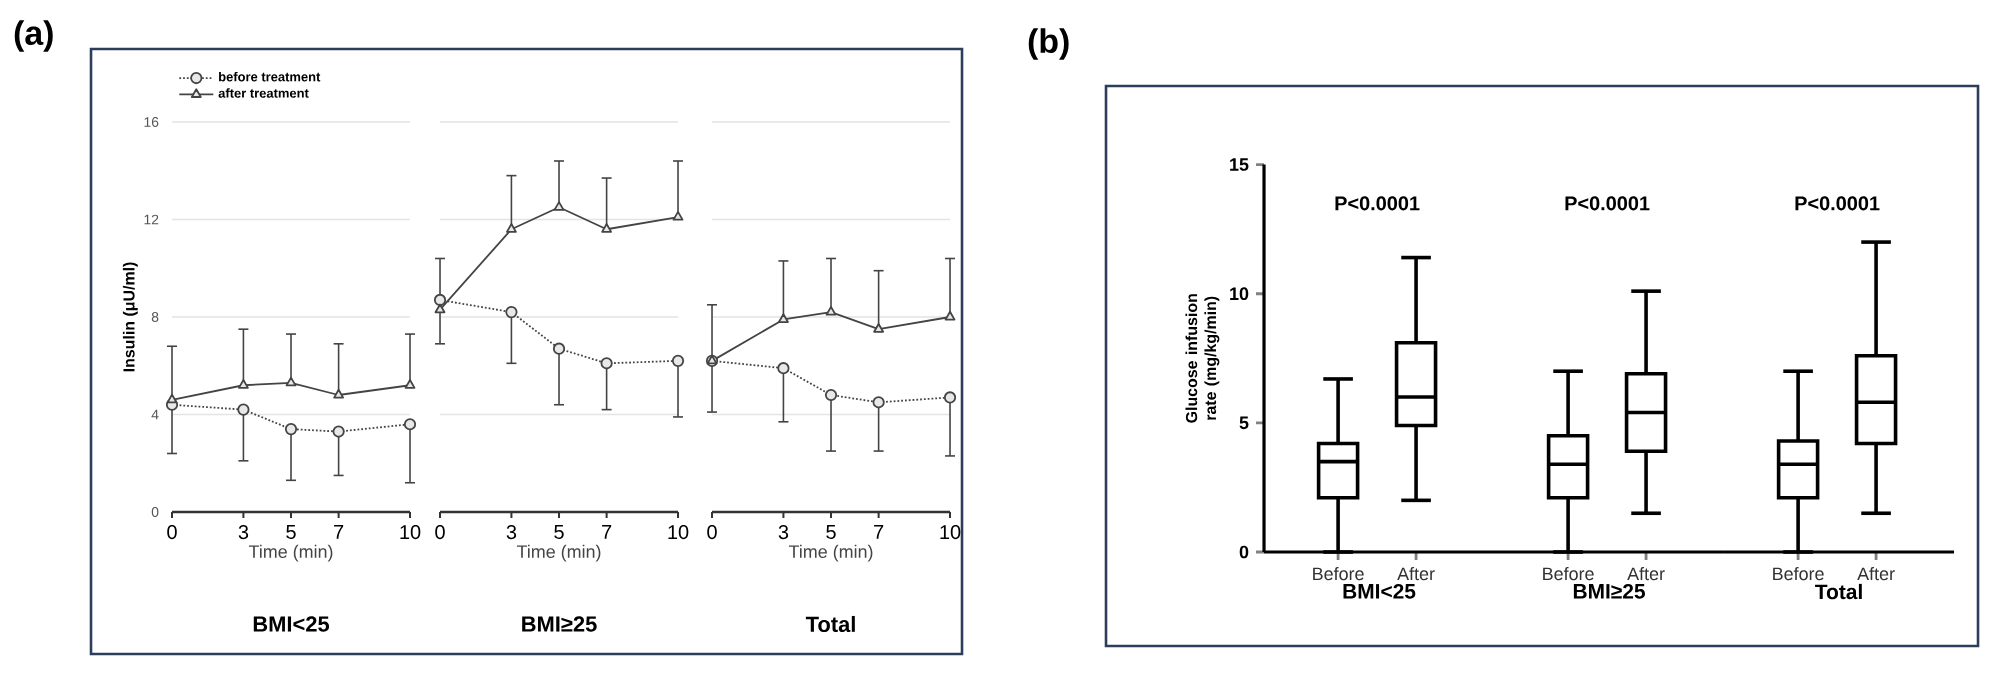  What do you see at coordinates (1244, 552) in the screenshot?
I see `y-tick-label: 0` at bounding box center [1244, 552].